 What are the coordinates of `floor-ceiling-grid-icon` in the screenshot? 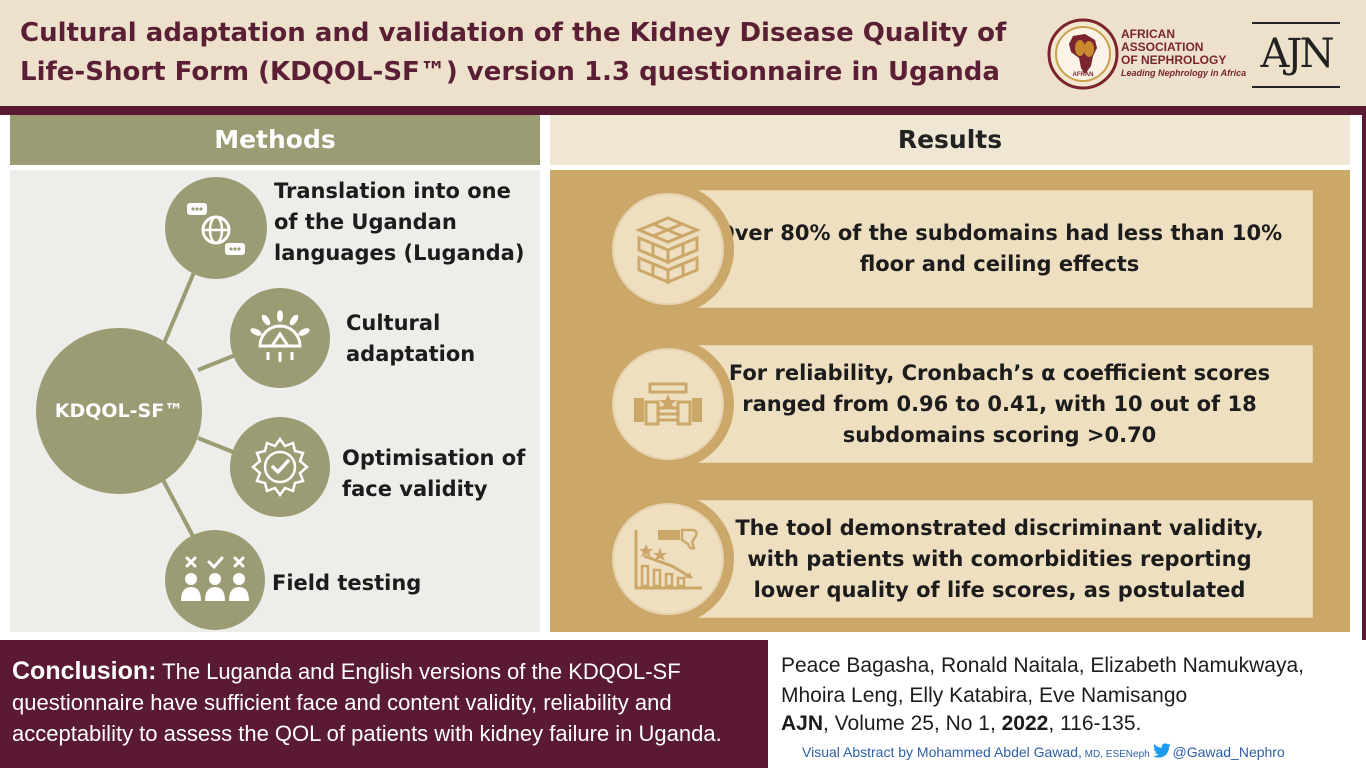 It's located at (668, 249).